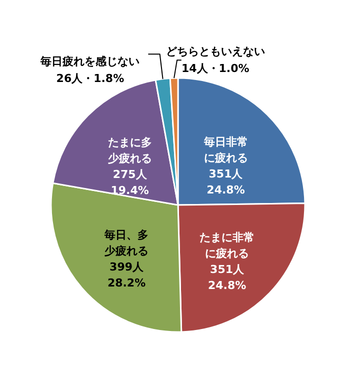  I want to click on data-label: 26人・1.8%, so click(90, 79).